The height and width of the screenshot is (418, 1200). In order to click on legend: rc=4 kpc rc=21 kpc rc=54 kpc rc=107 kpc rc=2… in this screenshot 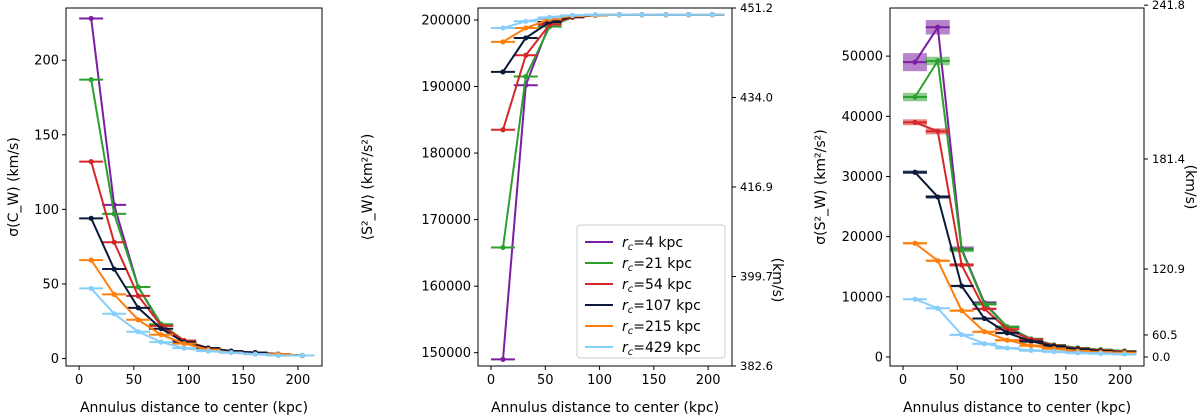, I will do `click(651, 291)`.